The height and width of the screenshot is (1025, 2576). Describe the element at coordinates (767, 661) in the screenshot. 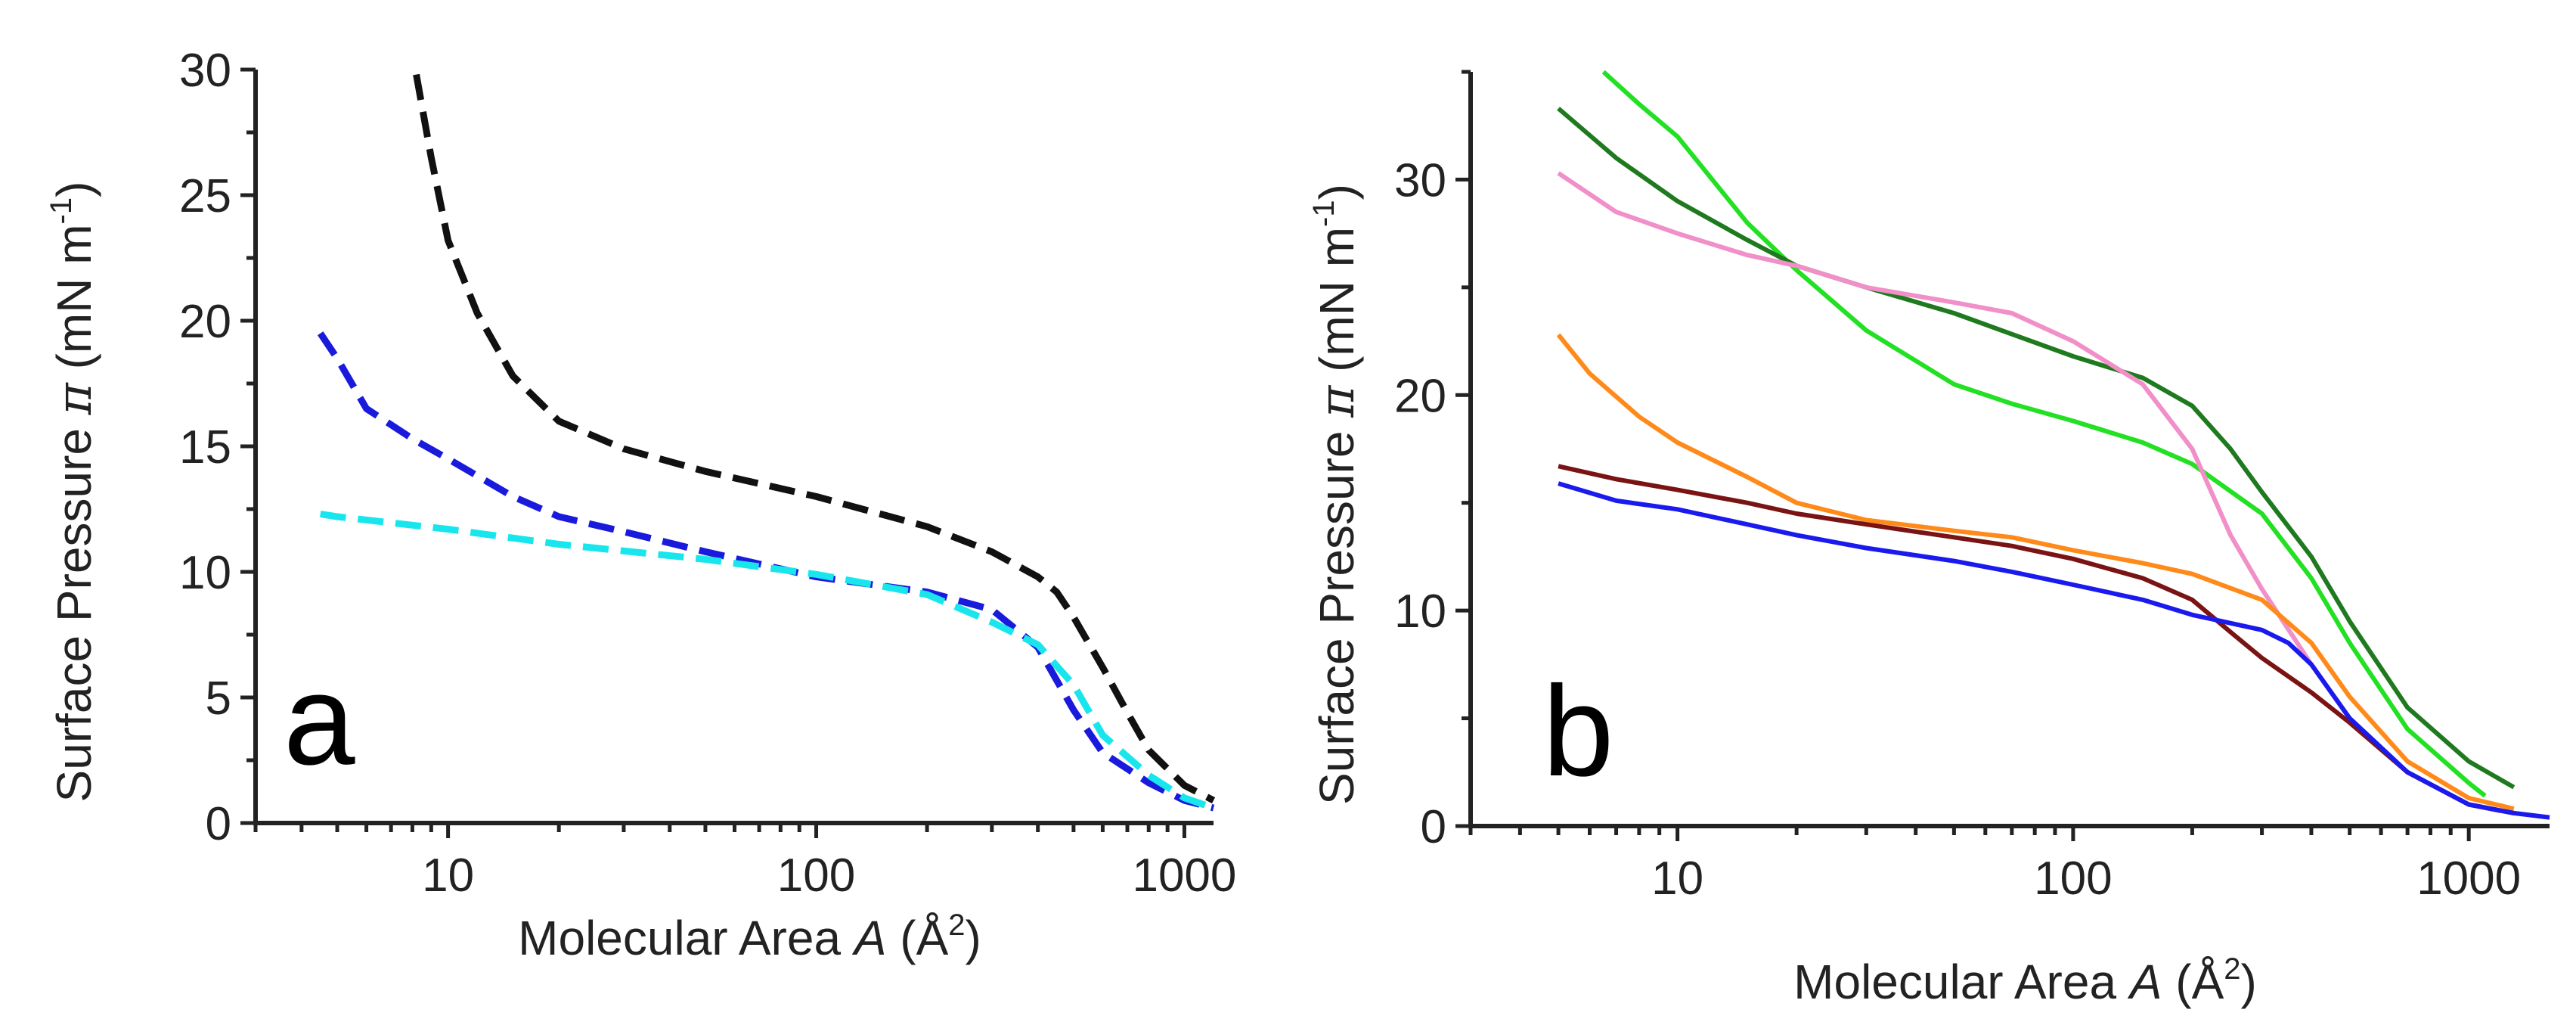

I see `series-line-cyan-dashed` at that location.